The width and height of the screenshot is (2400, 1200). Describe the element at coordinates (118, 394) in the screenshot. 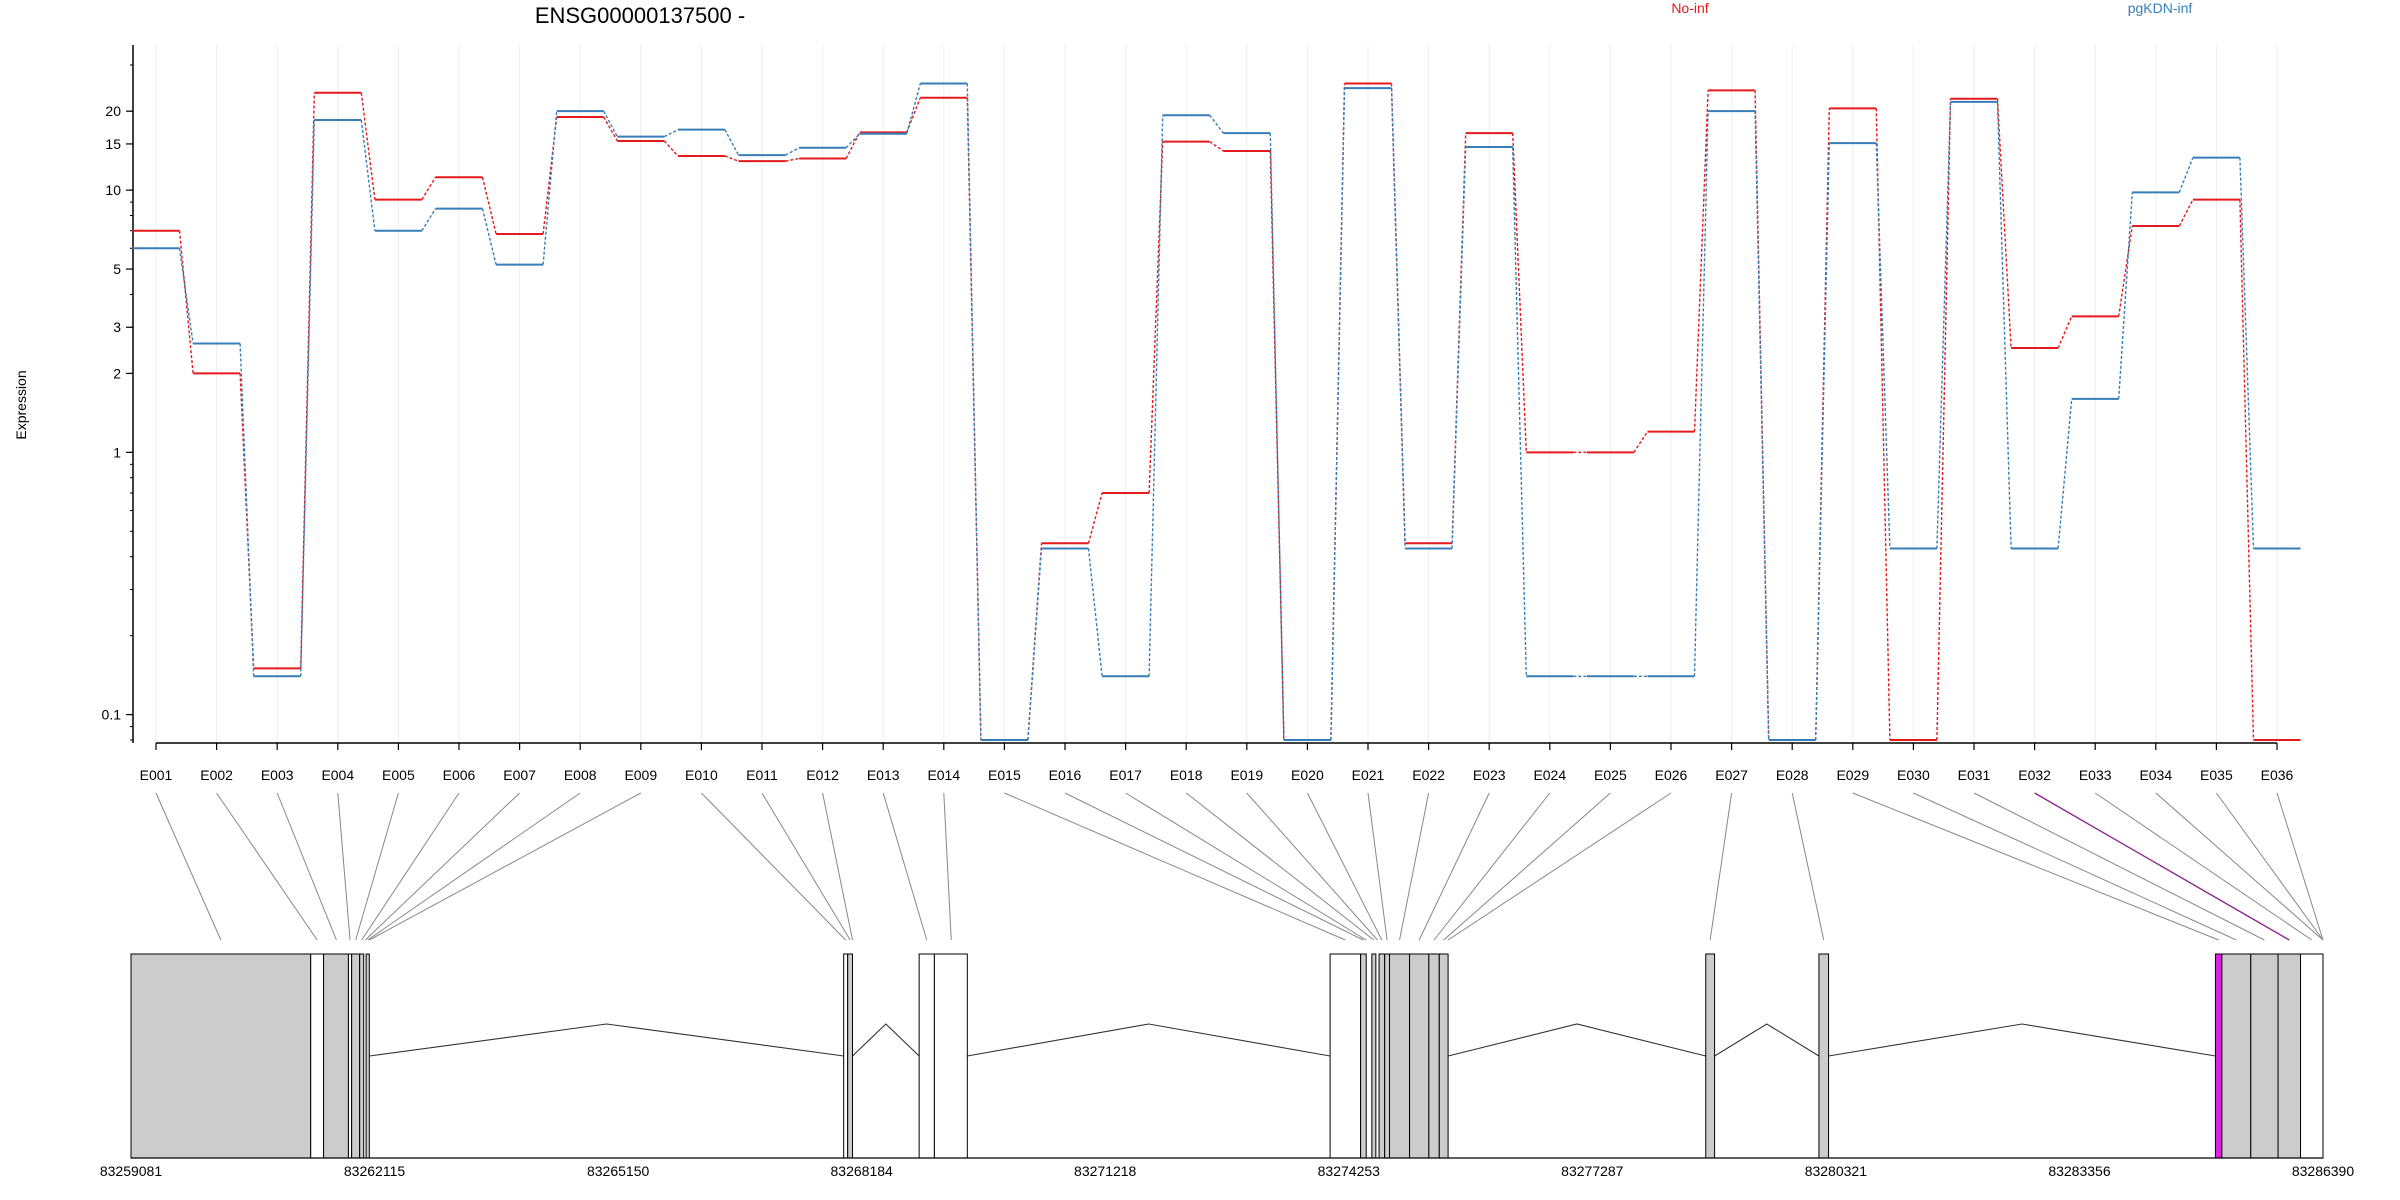

I see `y-axis: 0.1 1 2 3 5 10 15 20` at that location.